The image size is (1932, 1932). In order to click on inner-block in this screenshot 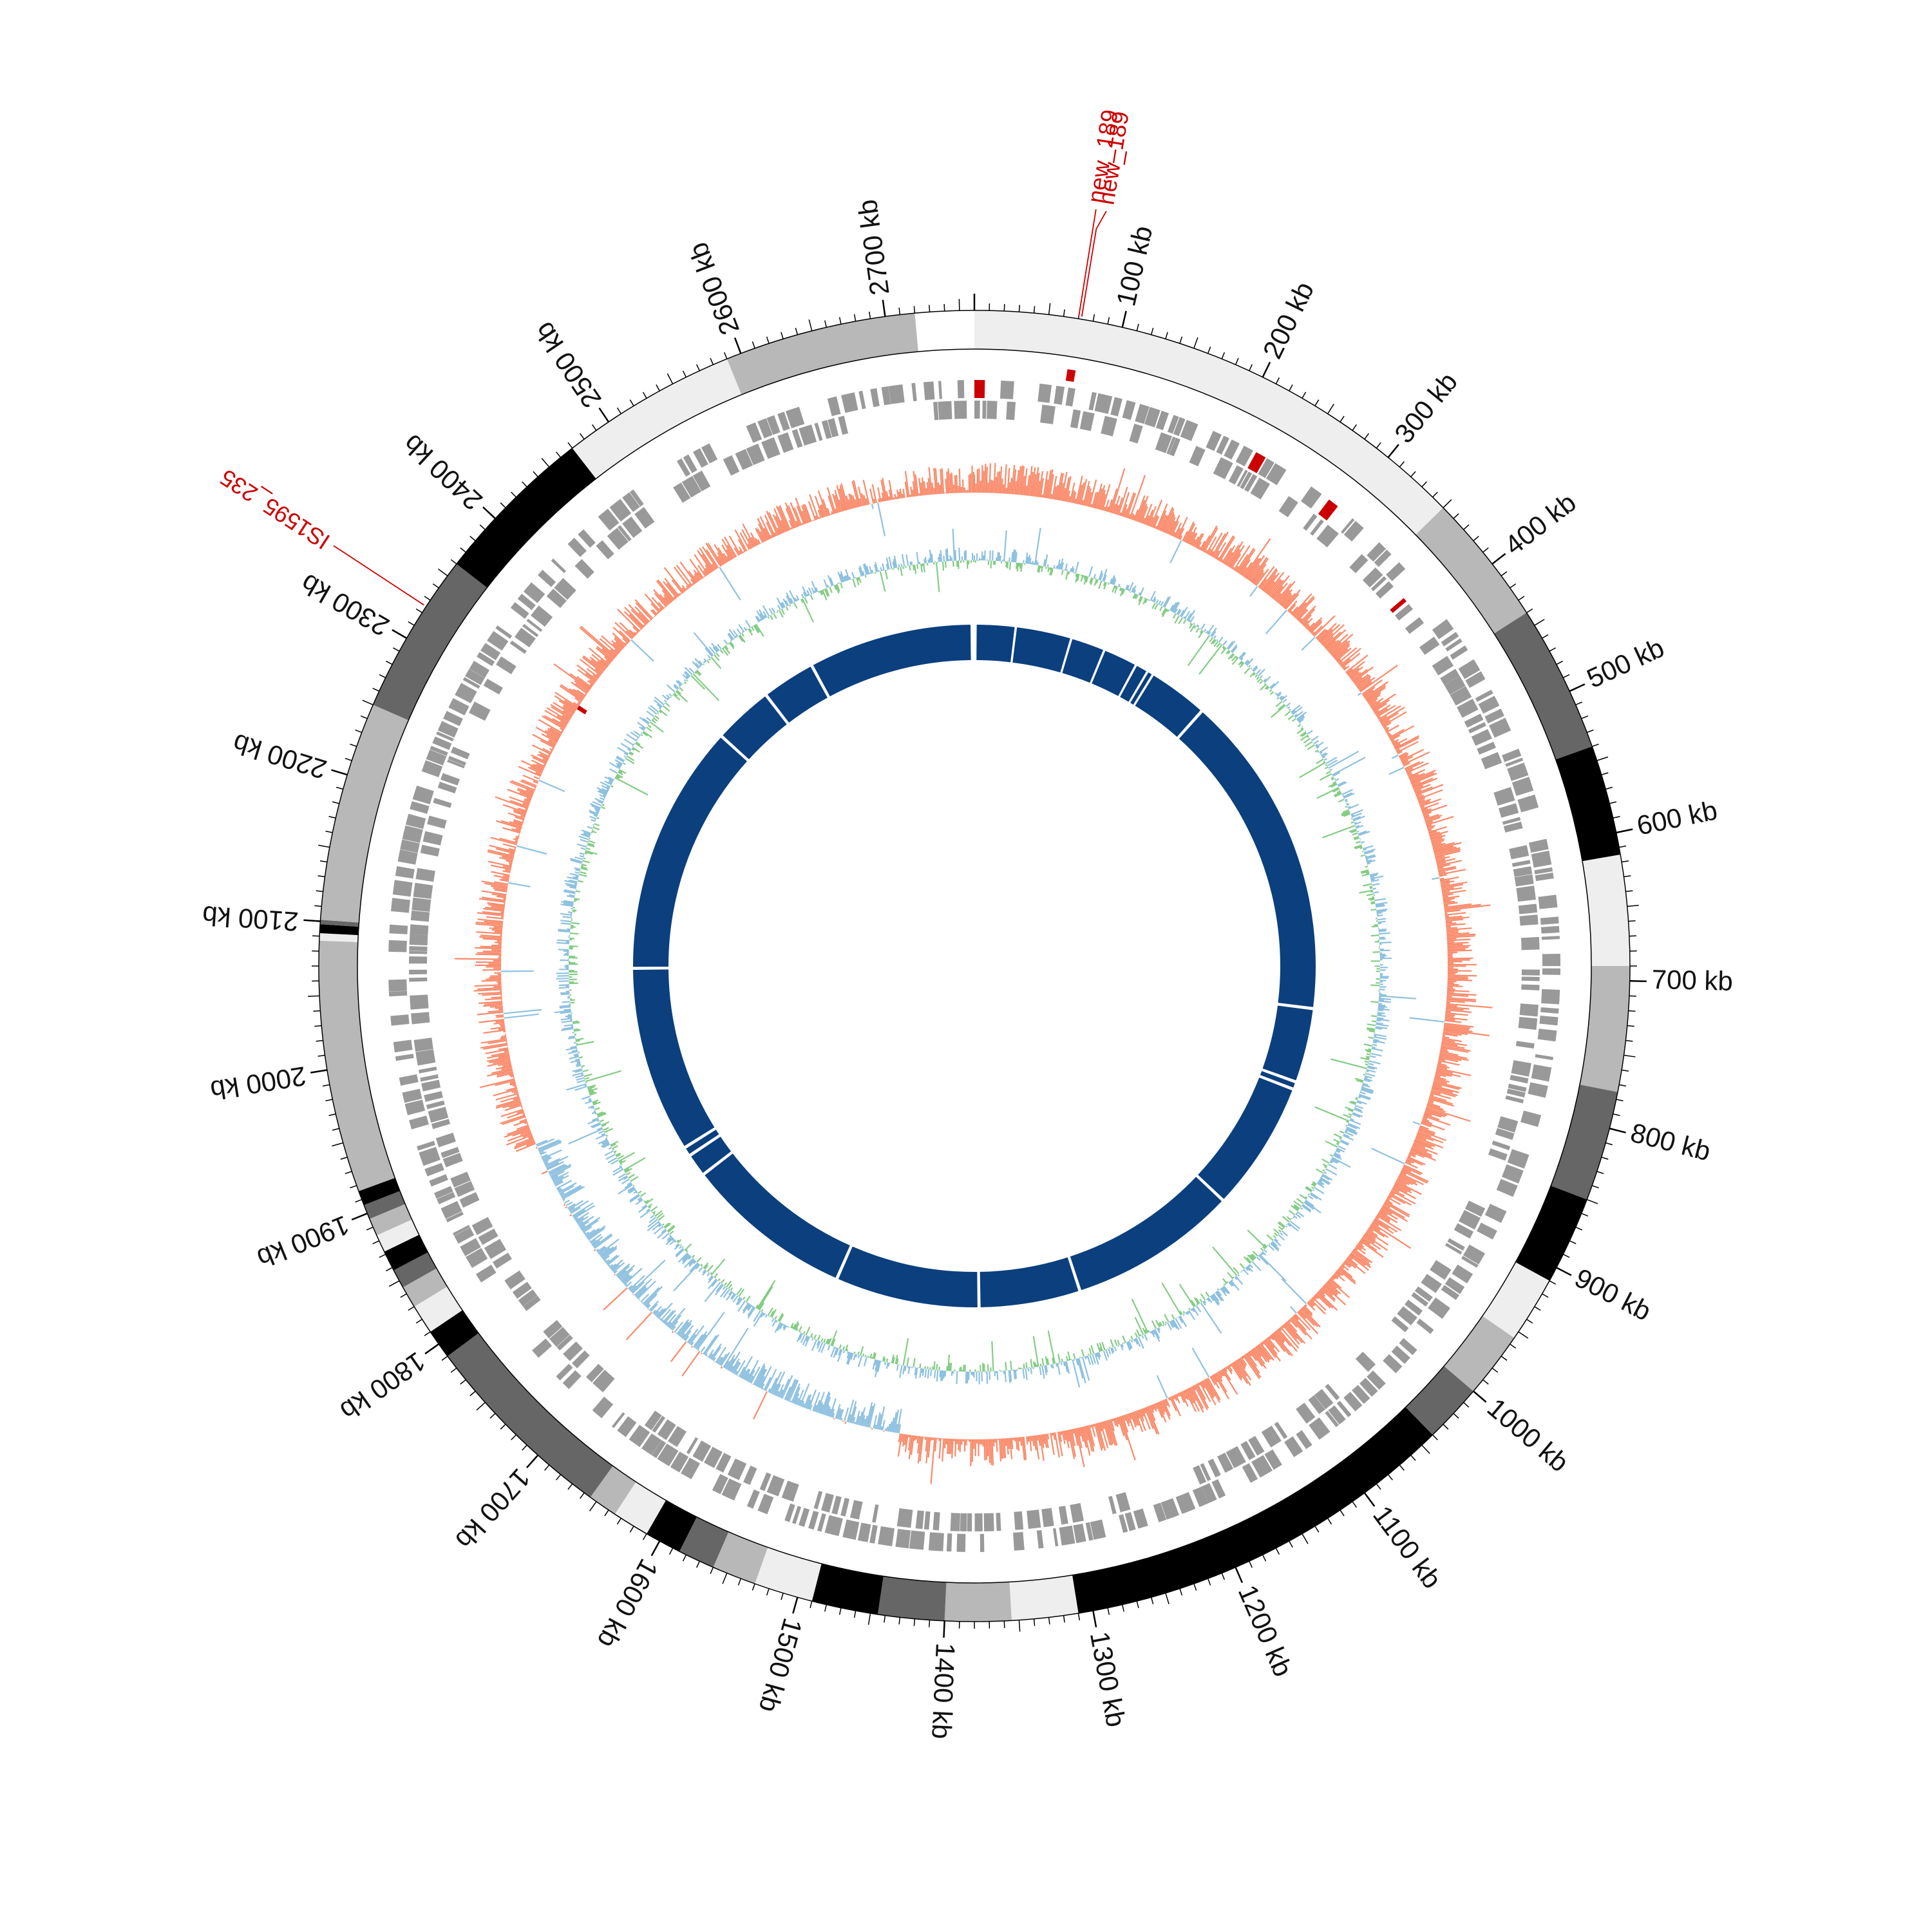, I will do `click(755, 727)`.